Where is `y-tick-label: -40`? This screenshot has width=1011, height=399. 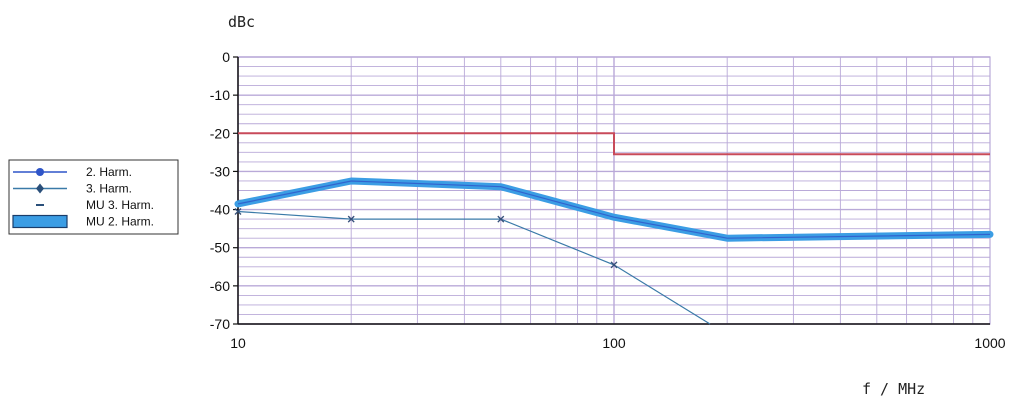 y-tick-label: -40 is located at coordinates (220, 210).